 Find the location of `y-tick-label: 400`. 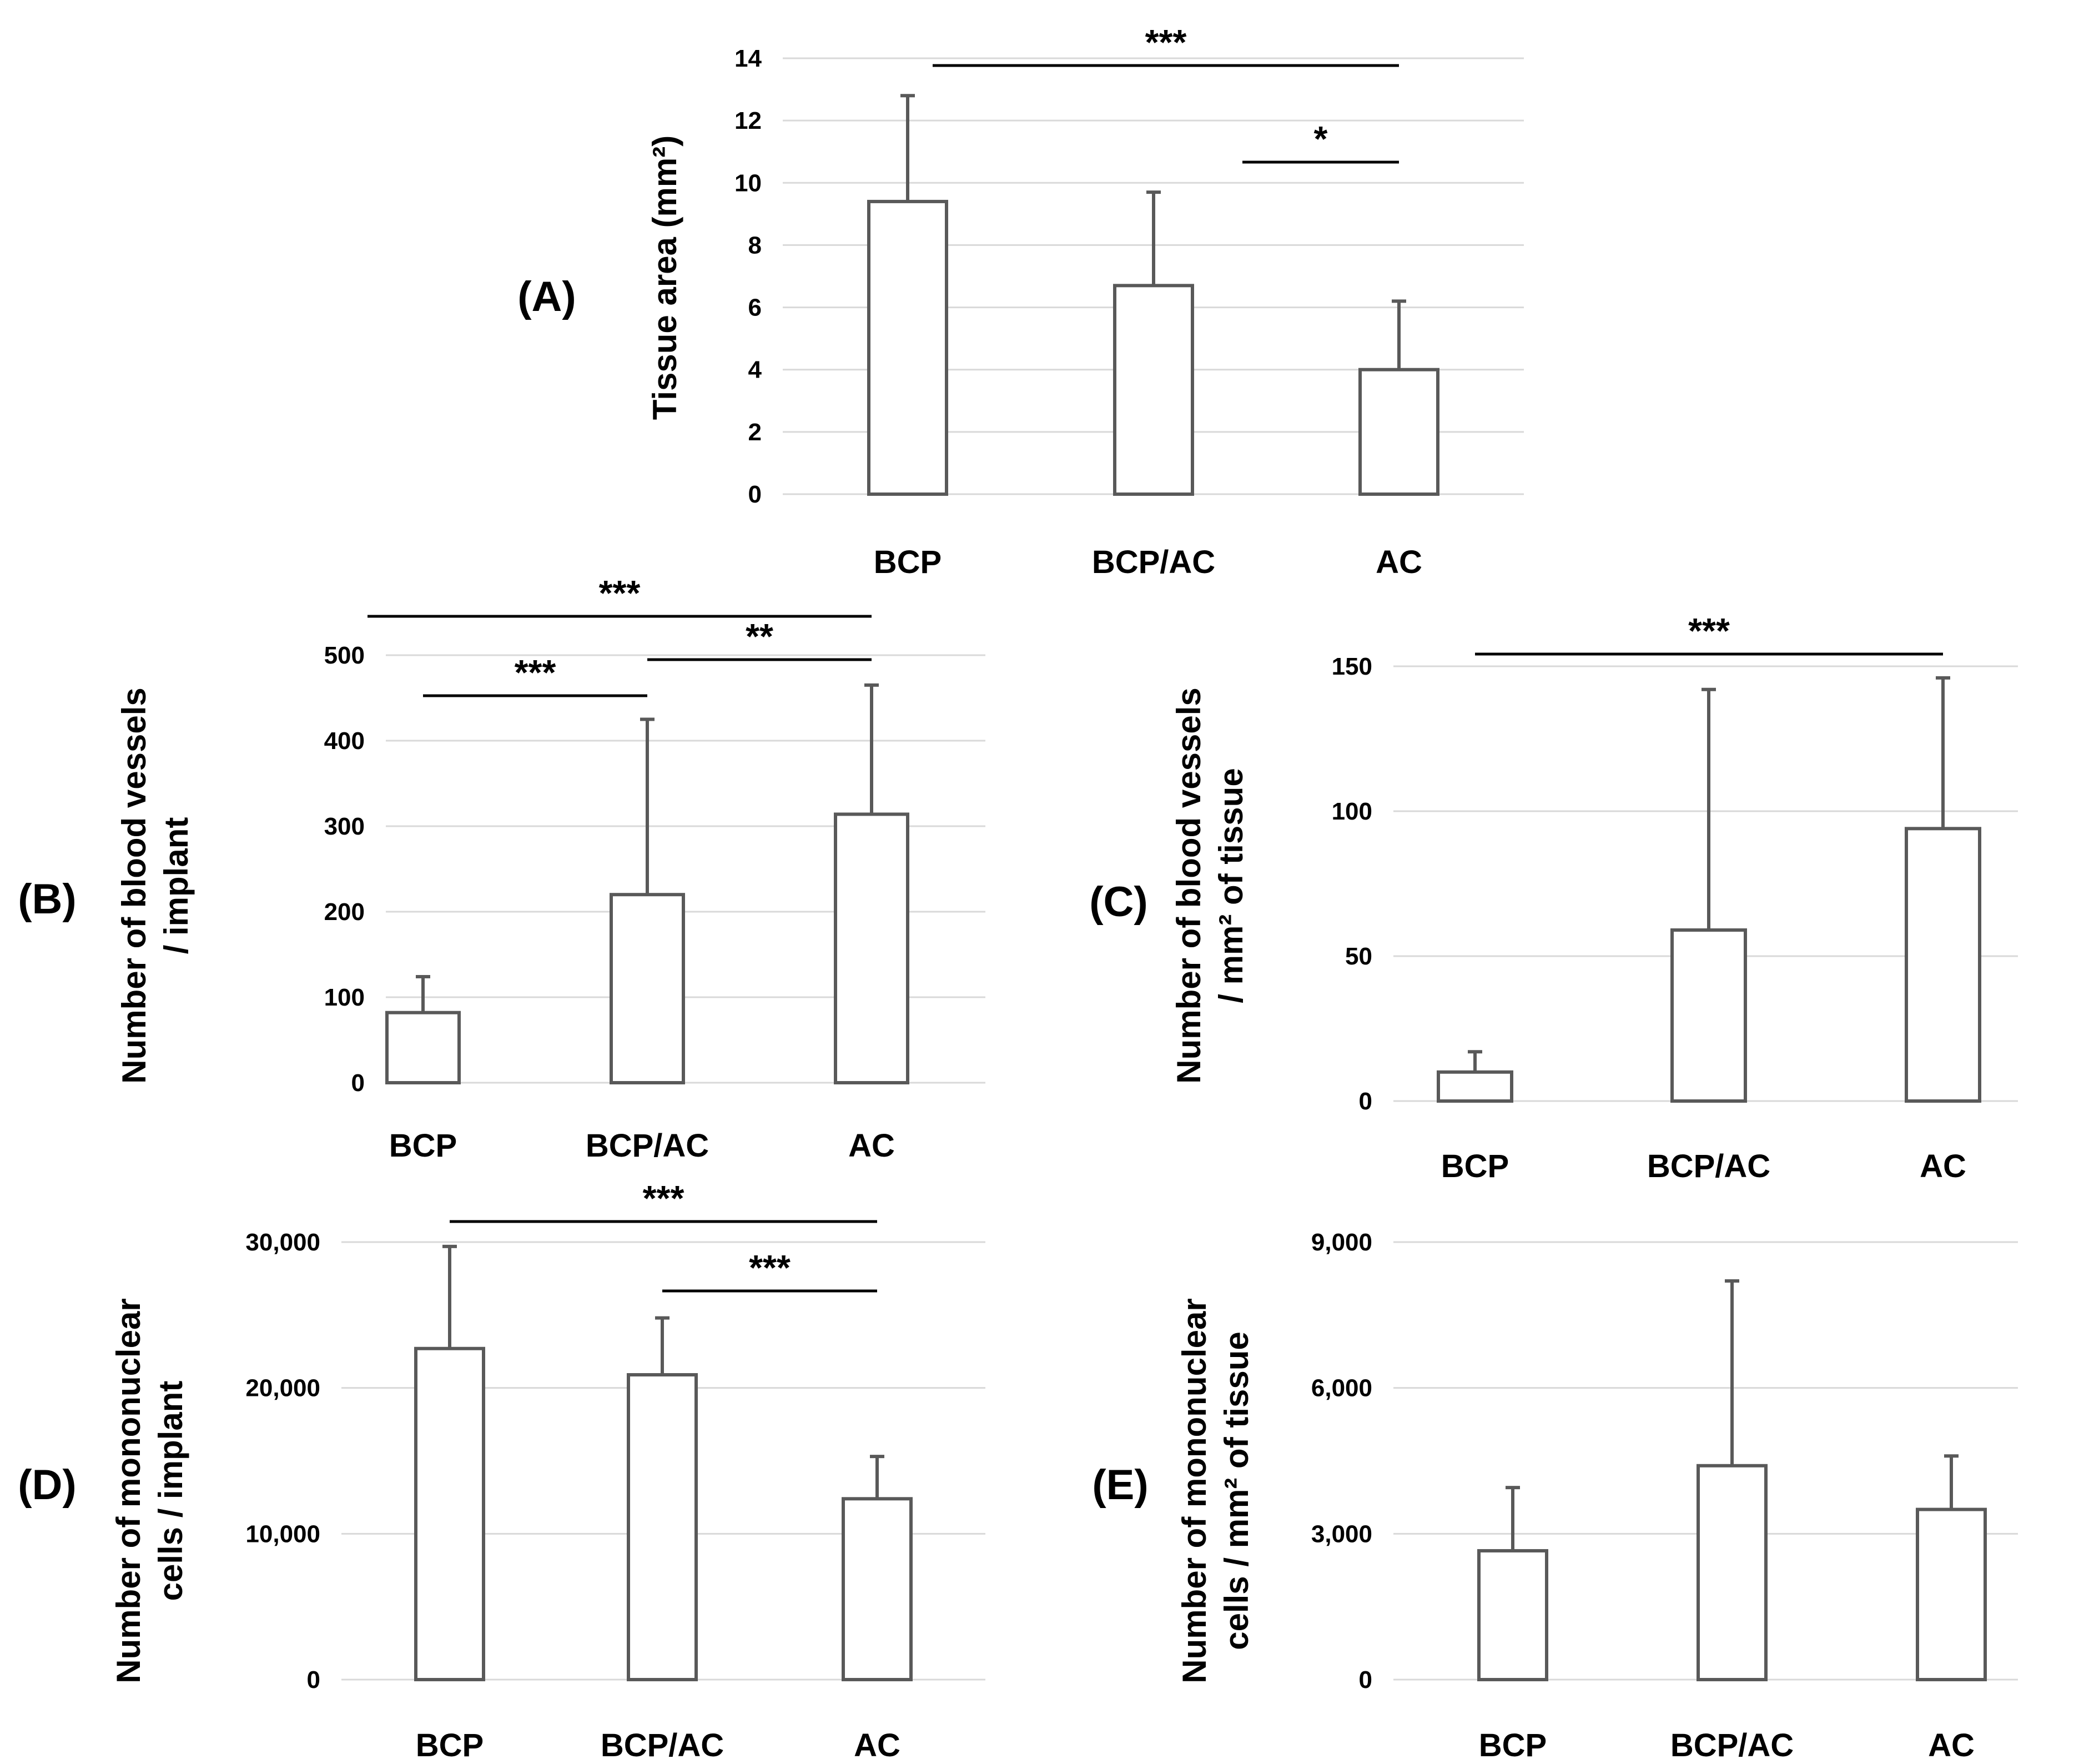

y-tick-label: 400 is located at coordinates (344, 741).